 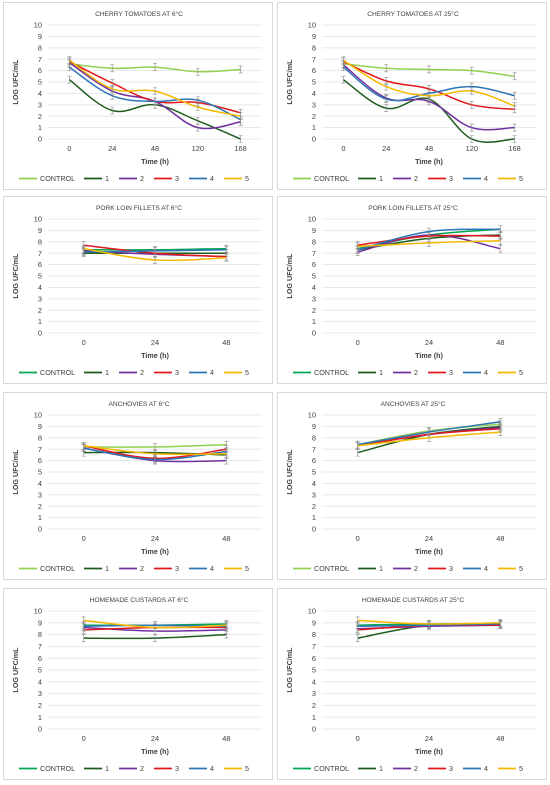 What do you see at coordinates (413, 600) in the screenshot?
I see `chart-title: HOMEMADE CUSTARDS AT 25°C` at bounding box center [413, 600].